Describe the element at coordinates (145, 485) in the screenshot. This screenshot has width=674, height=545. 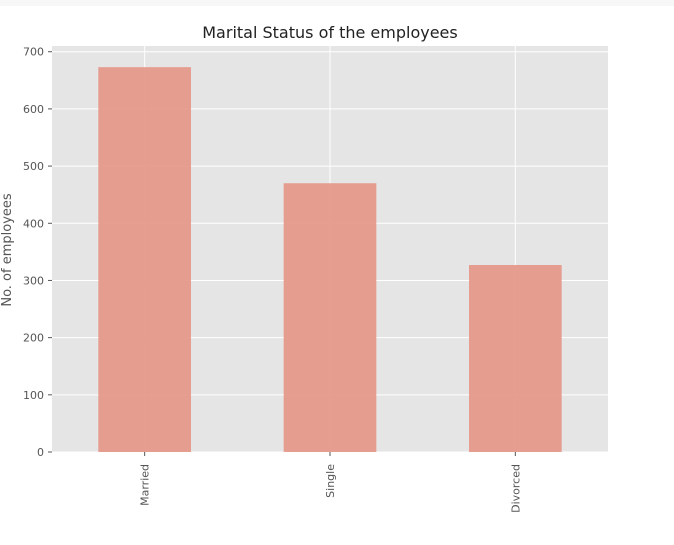
I see `x-tick-label: Married` at that location.